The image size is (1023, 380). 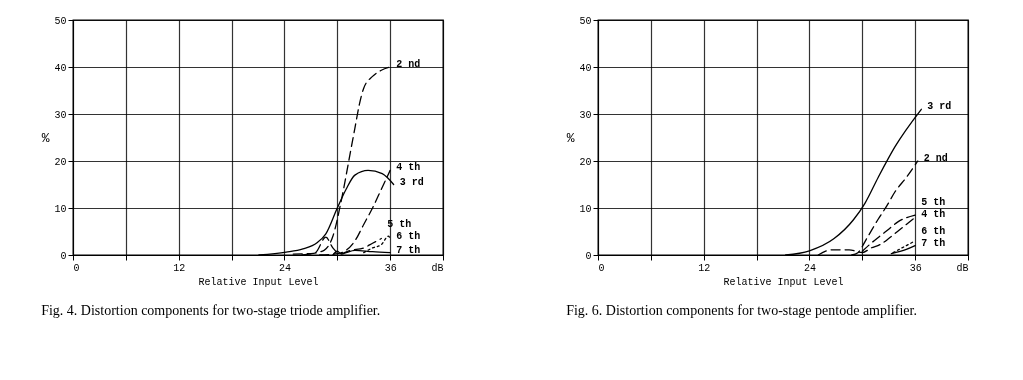 I want to click on text: Fig. 4. Distortion components for two-stage triode amplifier., so click(x=211, y=310).